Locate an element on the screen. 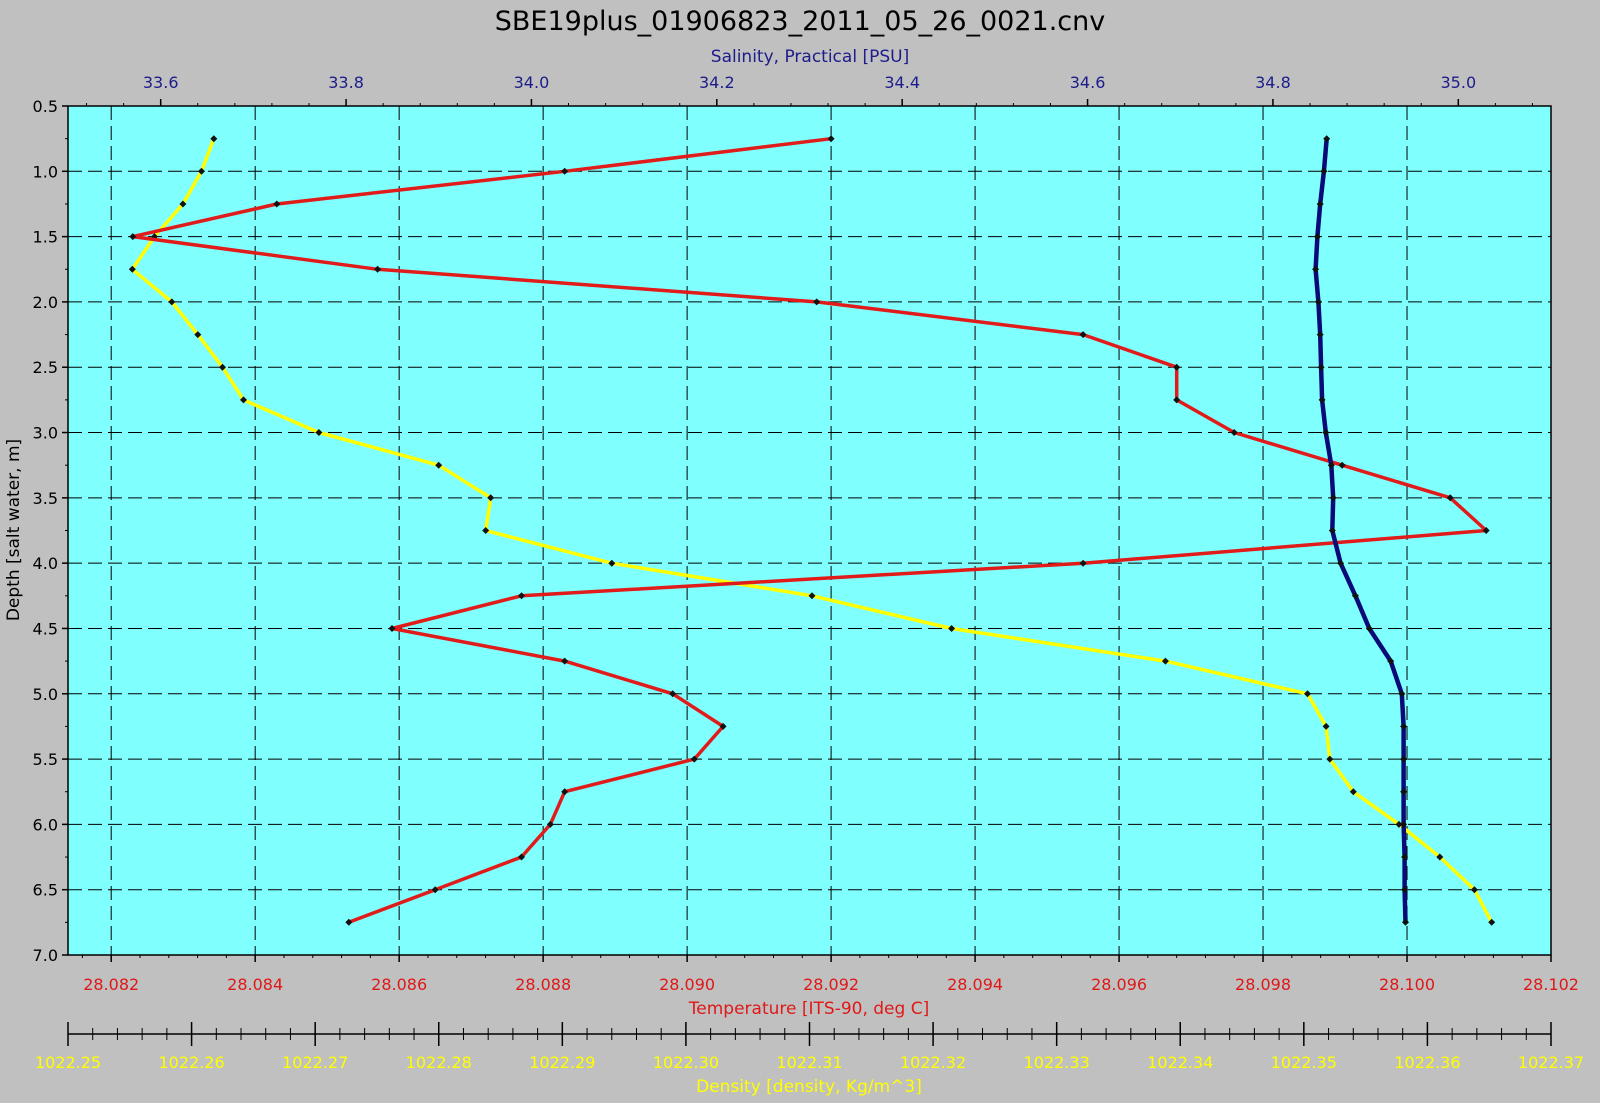 The image size is (1600, 1103). density-axis-label: Density [density, Kg/m^3] is located at coordinates (809, 1087).